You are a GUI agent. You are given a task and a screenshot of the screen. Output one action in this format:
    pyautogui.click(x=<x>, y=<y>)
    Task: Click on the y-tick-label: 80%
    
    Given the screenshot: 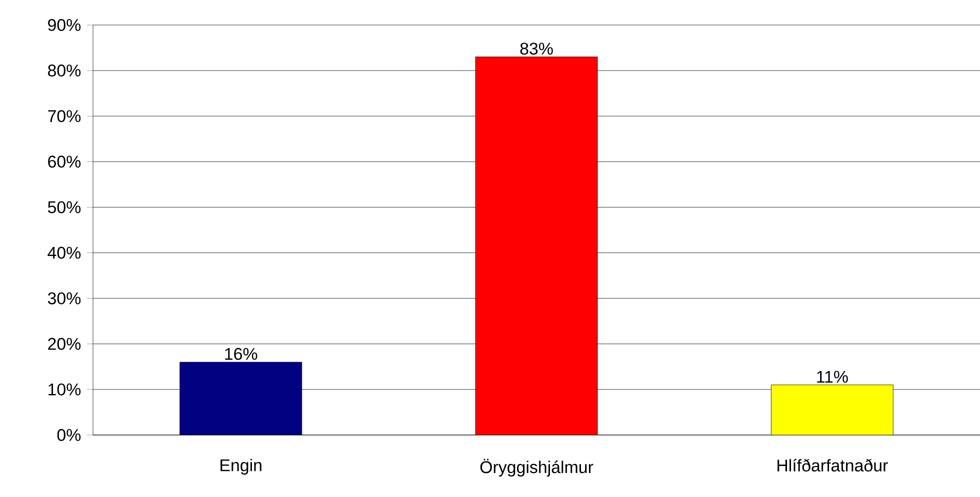 What is the action you would take?
    pyautogui.click(x=64, y=70)
    